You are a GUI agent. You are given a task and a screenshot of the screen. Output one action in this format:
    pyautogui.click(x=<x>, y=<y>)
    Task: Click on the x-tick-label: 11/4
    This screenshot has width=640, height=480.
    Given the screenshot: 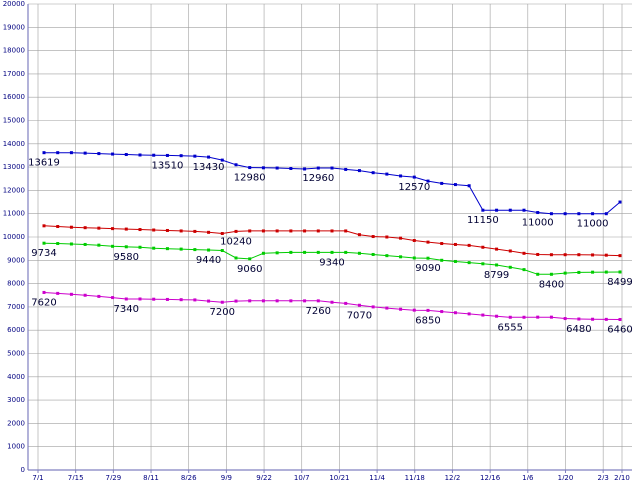 What is the action you would take?
    pyautogui.click(x=377, y=477)
    